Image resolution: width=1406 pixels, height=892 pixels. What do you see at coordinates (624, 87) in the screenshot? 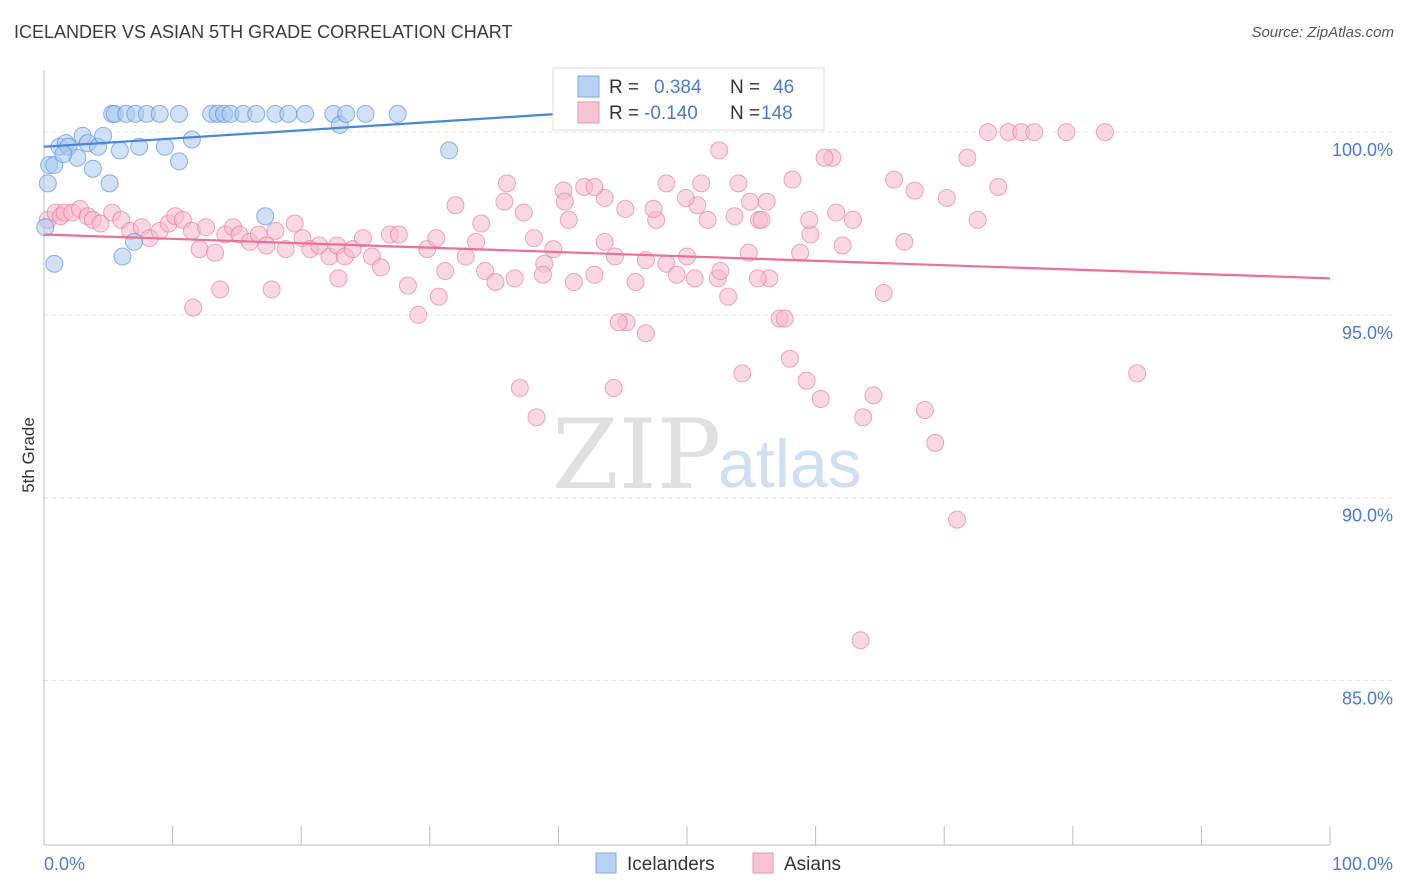
I see `legend-r-label-icelanders: R =` at bounding box center [624, 87].